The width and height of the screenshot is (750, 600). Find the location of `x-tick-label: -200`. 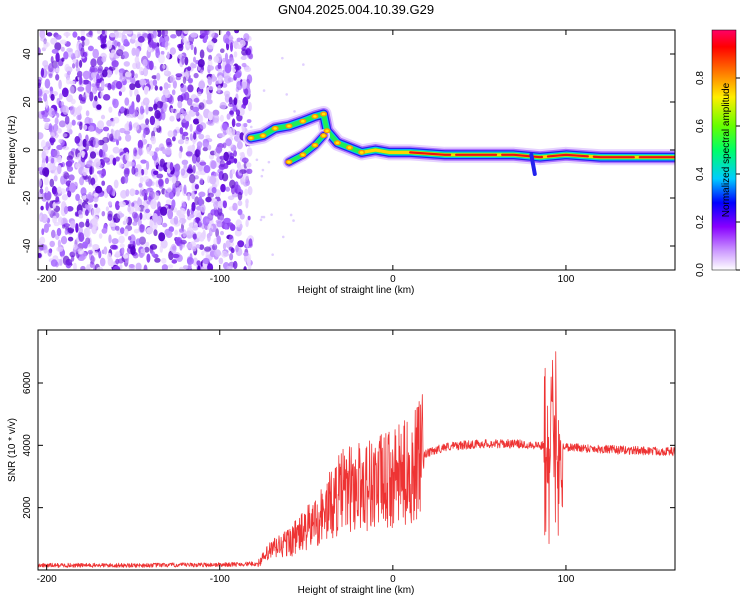

x-tick-label: -200 is located at coordinates (47, 279).